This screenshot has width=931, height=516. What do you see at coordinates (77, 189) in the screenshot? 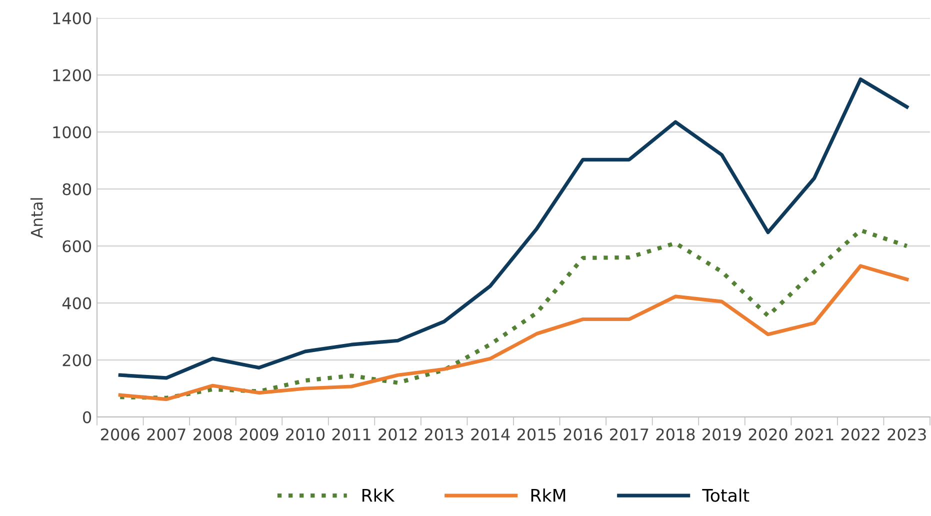
I see `y-tick-label: 800` at bounding box center [77, 189].